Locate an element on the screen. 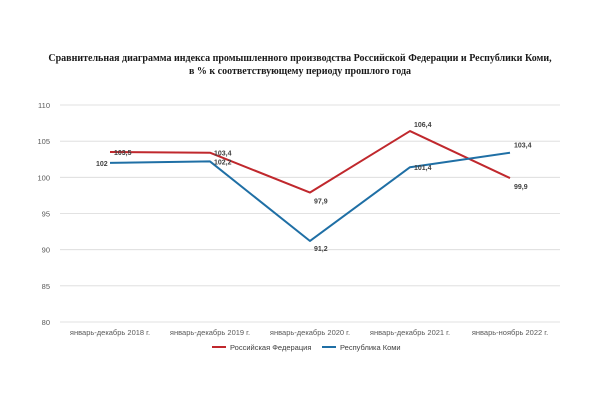 This screenshot has width=600, height=400. legend-label-1: Российская Федерация is located at coordinates (270, 347).